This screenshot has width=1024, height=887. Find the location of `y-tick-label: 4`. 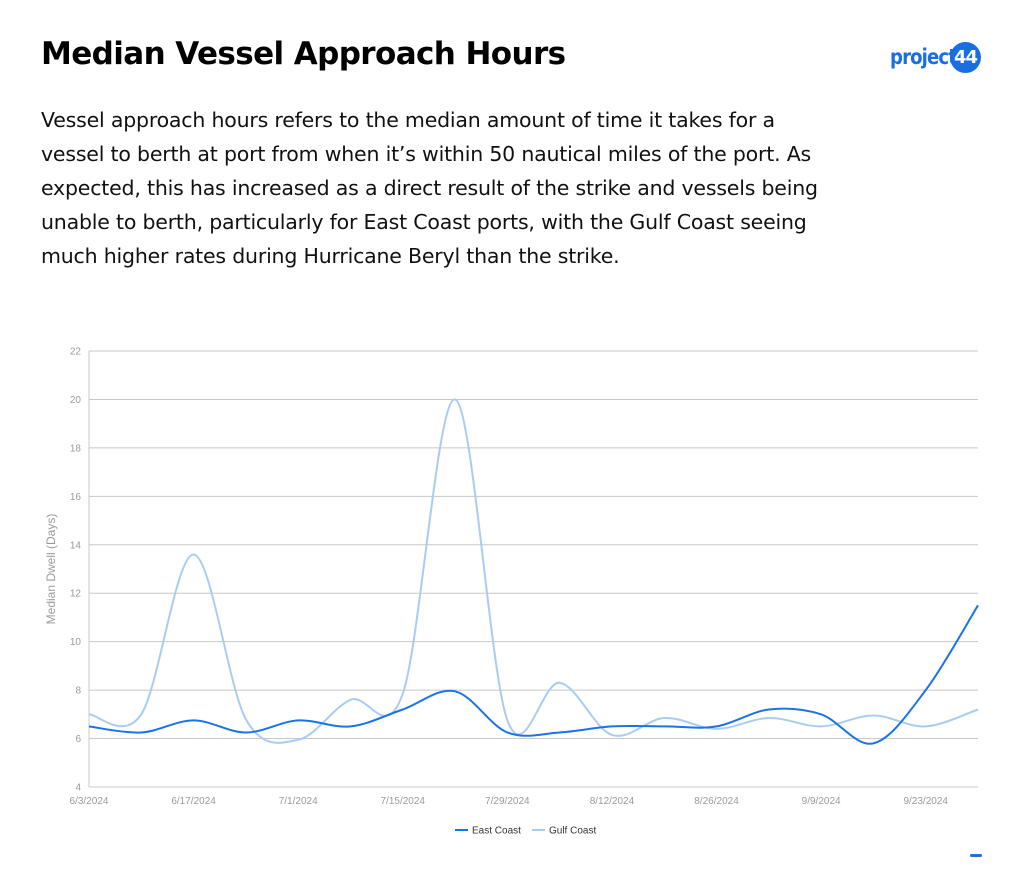

y-tick-label: 4 is located at coordinates (78, 788).